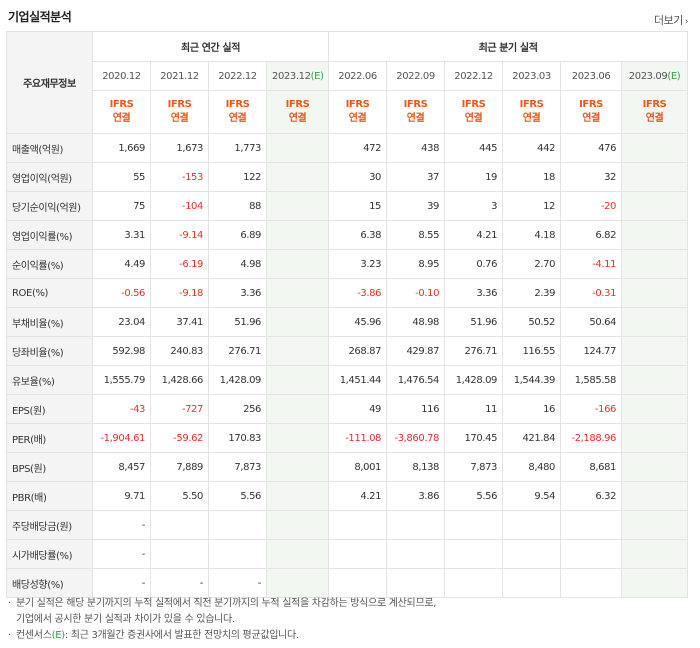 This screenshot has width=700, height=648. I want to click on value-cell: 1,544.39, so click(532, 380).